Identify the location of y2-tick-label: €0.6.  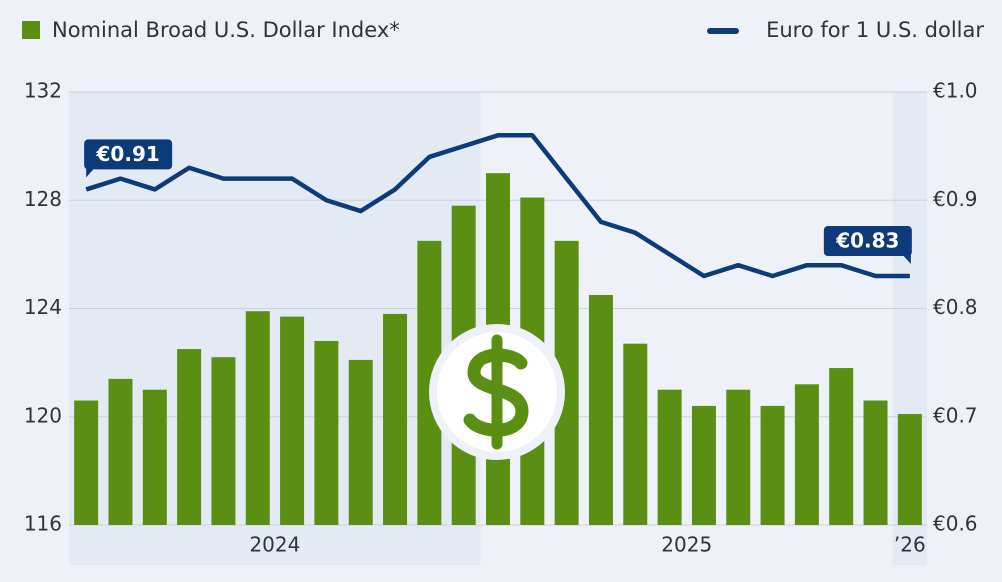
(955, 524).